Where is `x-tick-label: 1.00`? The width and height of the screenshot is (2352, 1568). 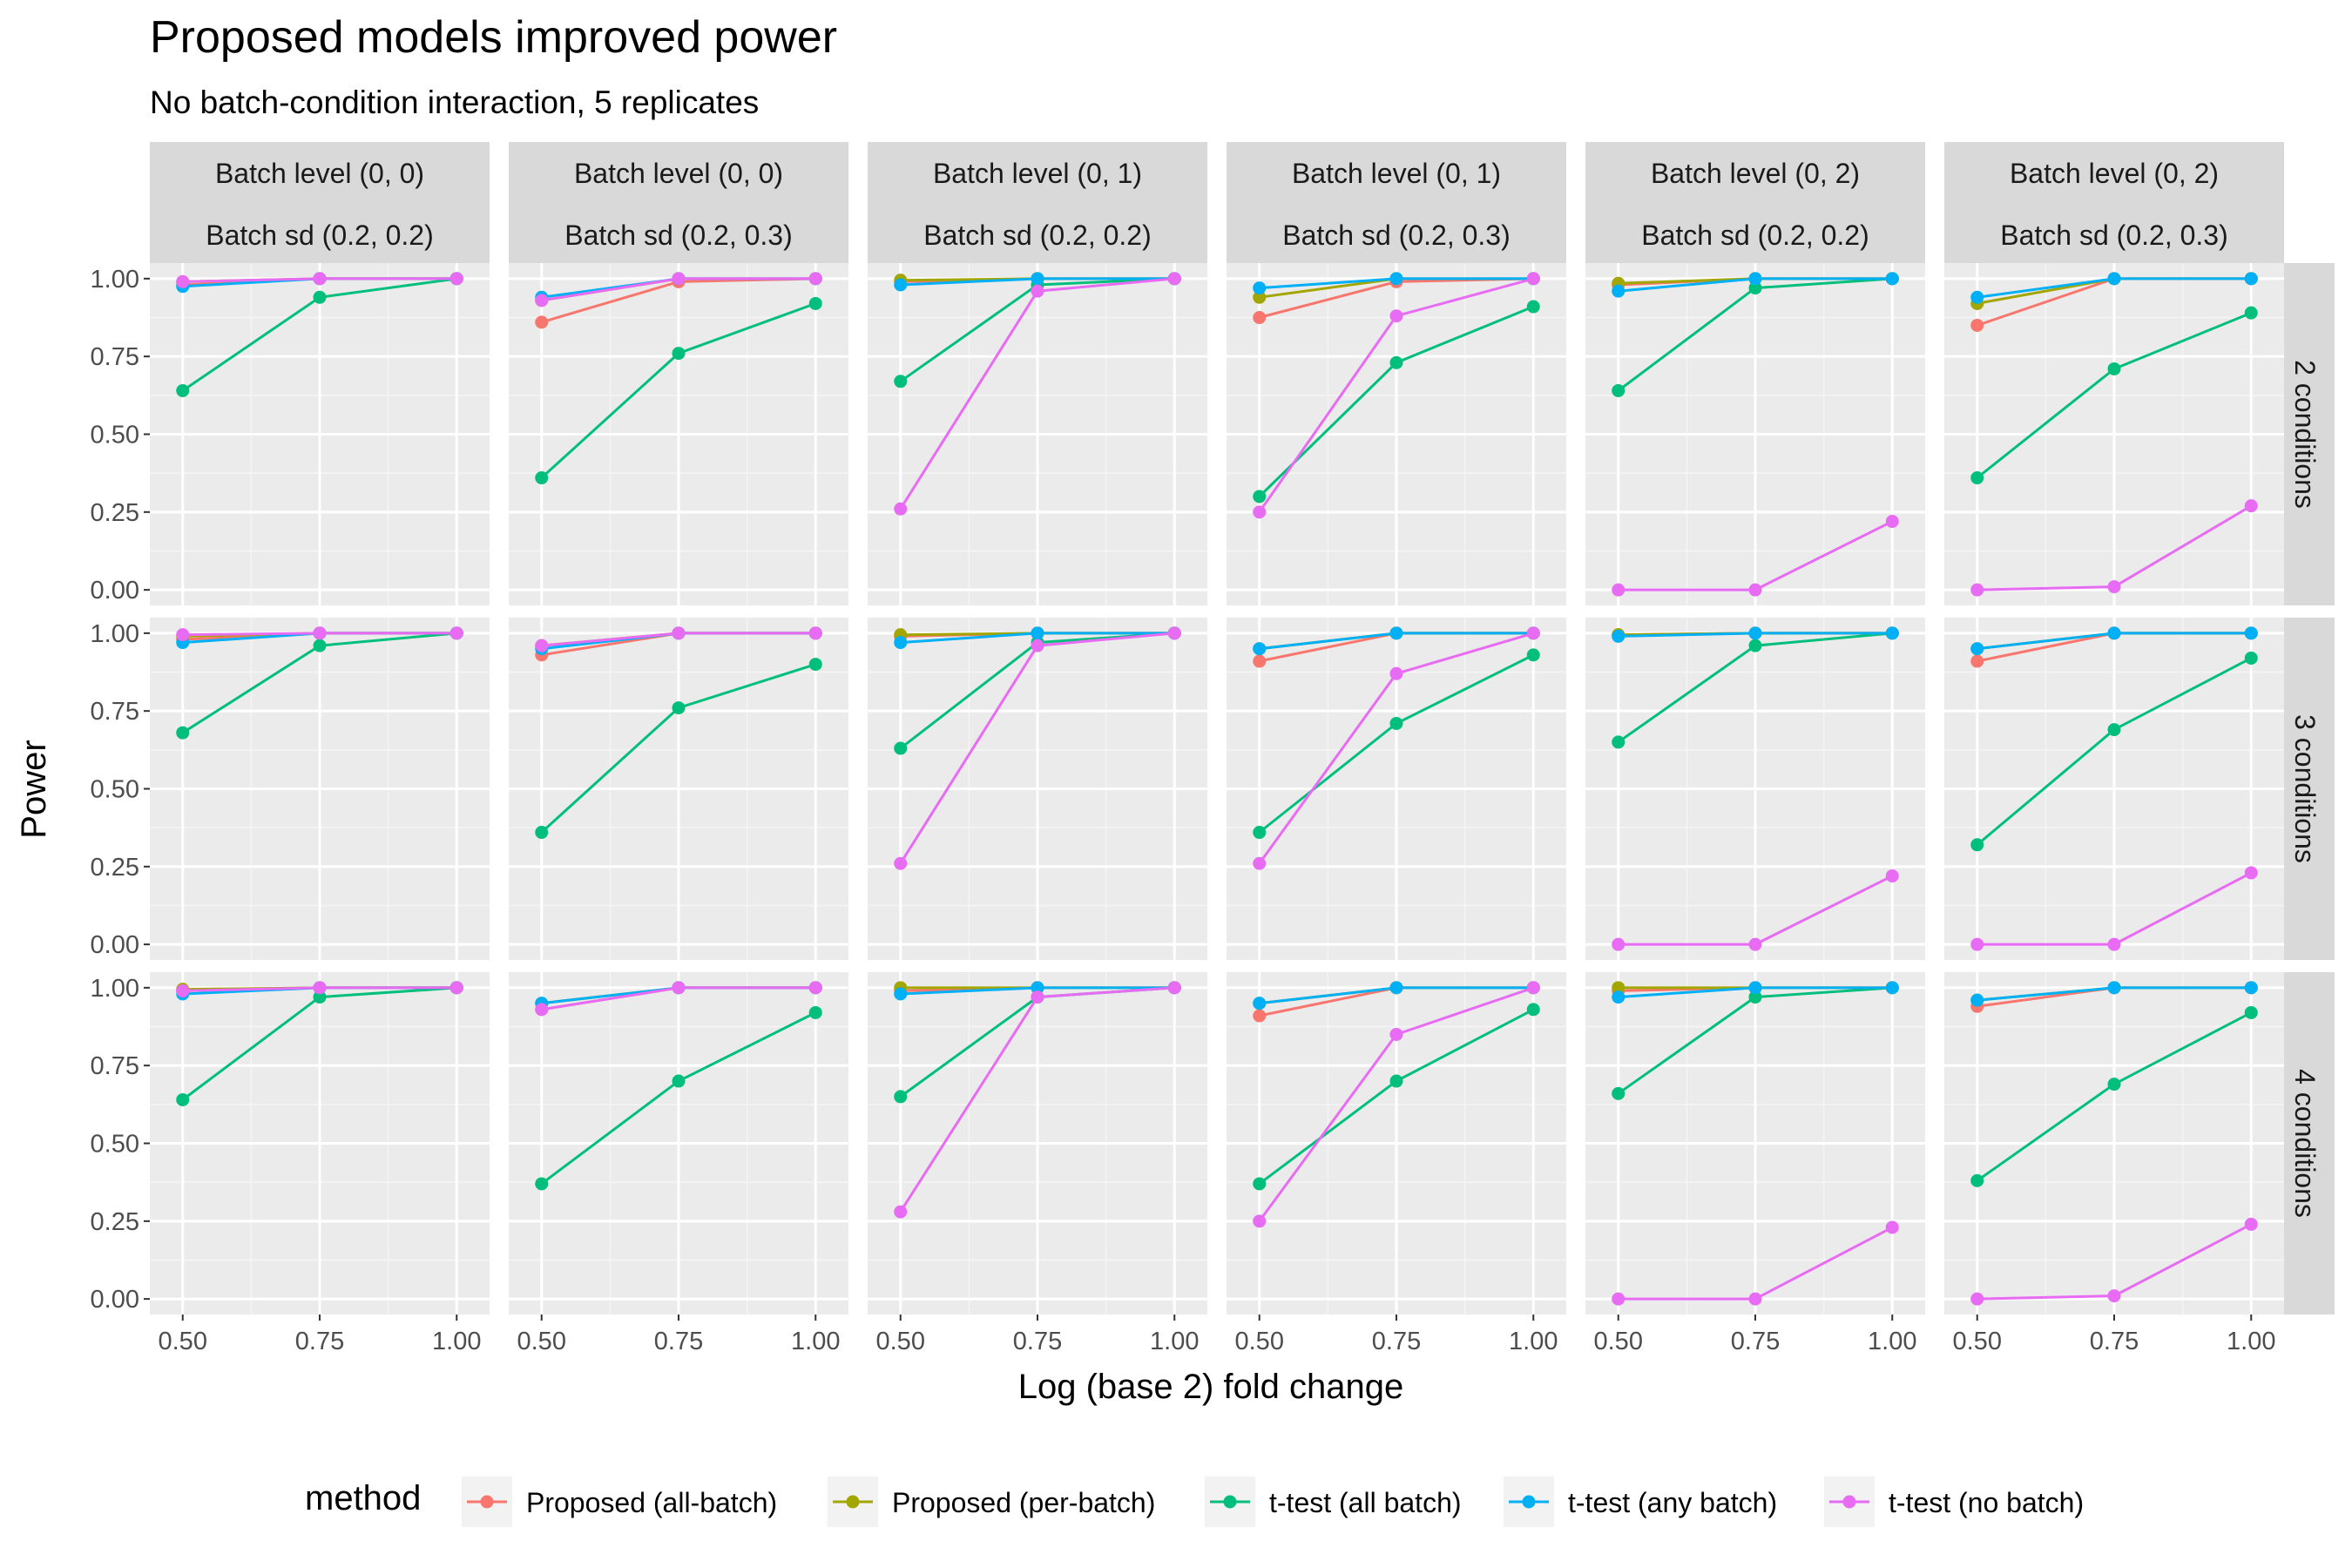
x-tick-label: 1.00 is located at coordinates (2251, 1341).